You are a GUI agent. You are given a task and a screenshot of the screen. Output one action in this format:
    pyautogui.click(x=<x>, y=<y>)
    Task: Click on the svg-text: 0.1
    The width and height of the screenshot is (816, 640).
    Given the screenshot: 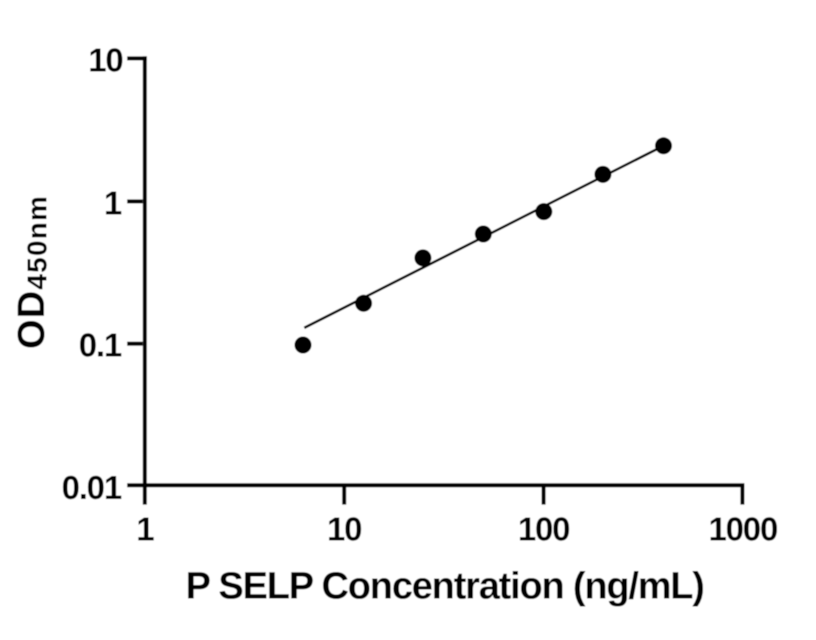 What is the action you would take?
    pyautogui.click(x=100, y=345)
    